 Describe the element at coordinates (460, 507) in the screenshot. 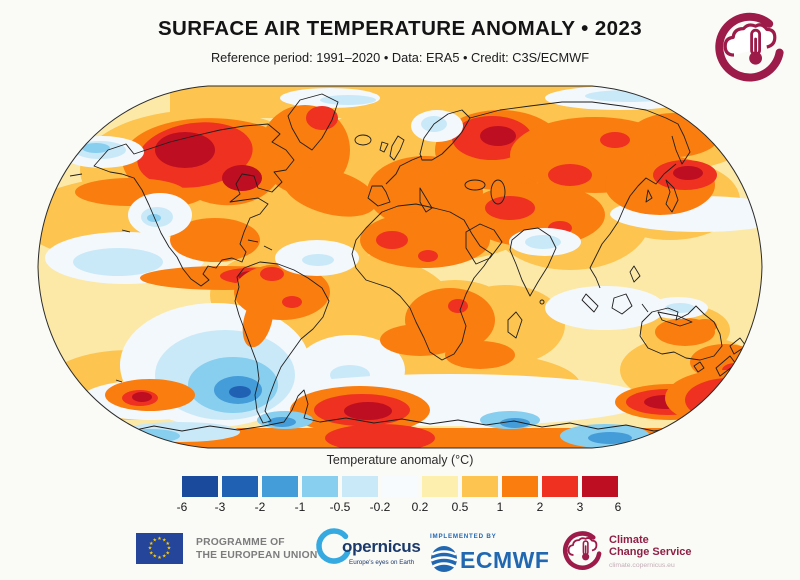

I see `colorbar-tick: 0.5` at that location.